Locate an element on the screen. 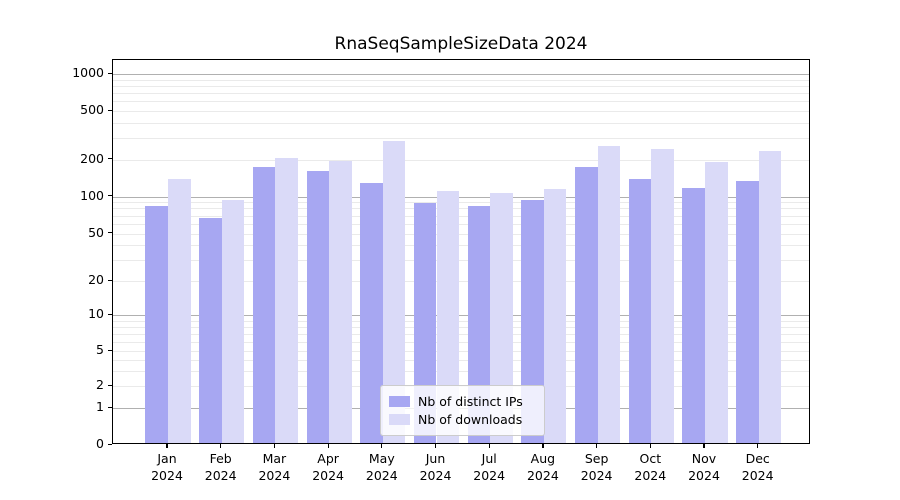 This screenshot has width=900, height=500. y-tick-label: 500 is located at coordinates (92, 109).